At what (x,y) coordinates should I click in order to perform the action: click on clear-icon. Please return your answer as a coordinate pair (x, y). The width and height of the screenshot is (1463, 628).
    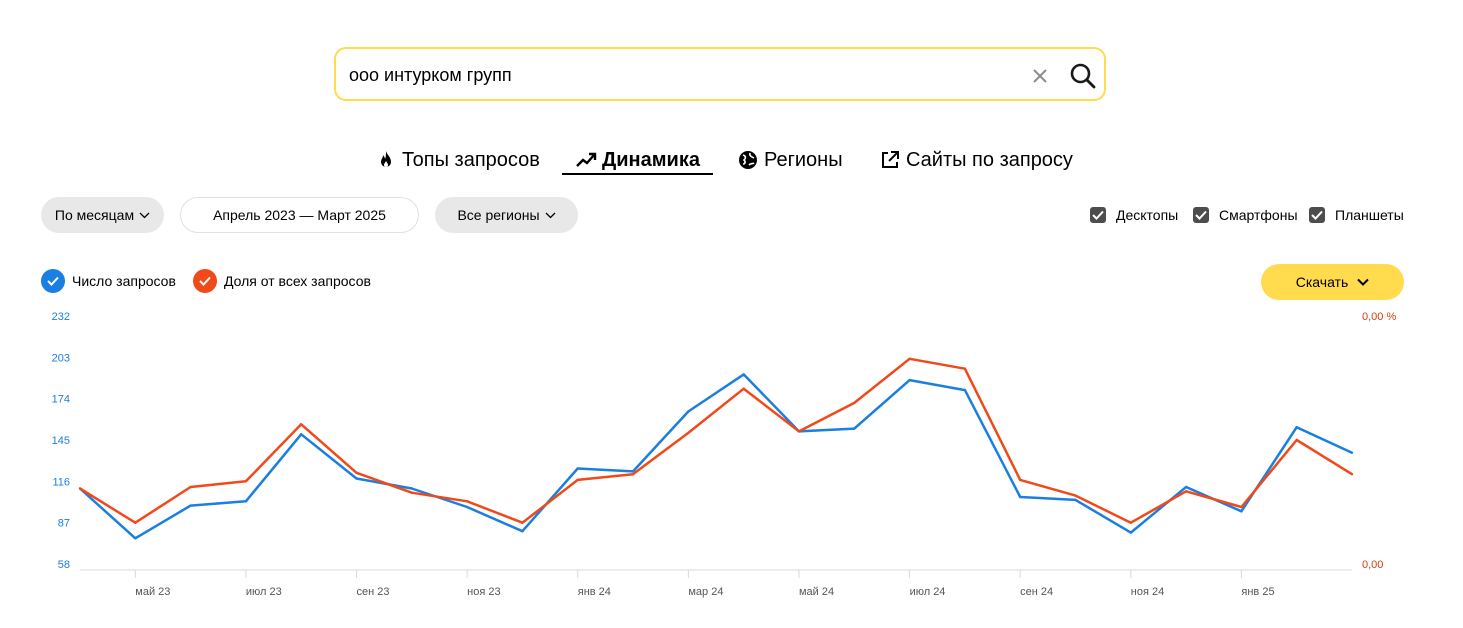
    Looking at the image, I should click on (1040, 76).